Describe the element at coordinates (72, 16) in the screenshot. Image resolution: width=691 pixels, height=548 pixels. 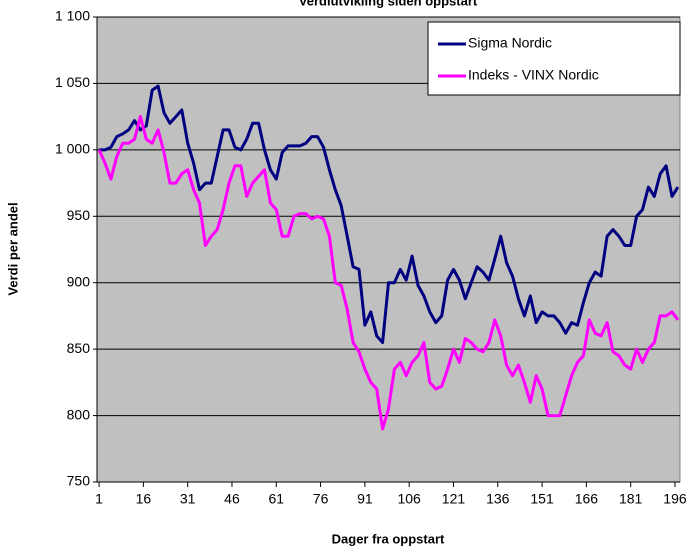
I see `y-tick-label: 1 100` at that location.